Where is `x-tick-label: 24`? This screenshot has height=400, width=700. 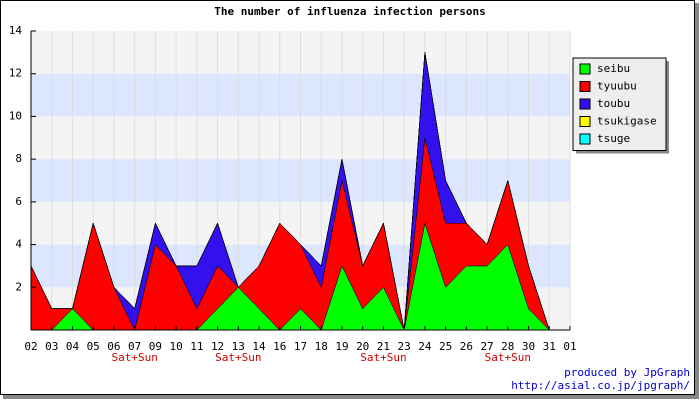 x-tick-label: 24 is located at coordinates (425, 346).